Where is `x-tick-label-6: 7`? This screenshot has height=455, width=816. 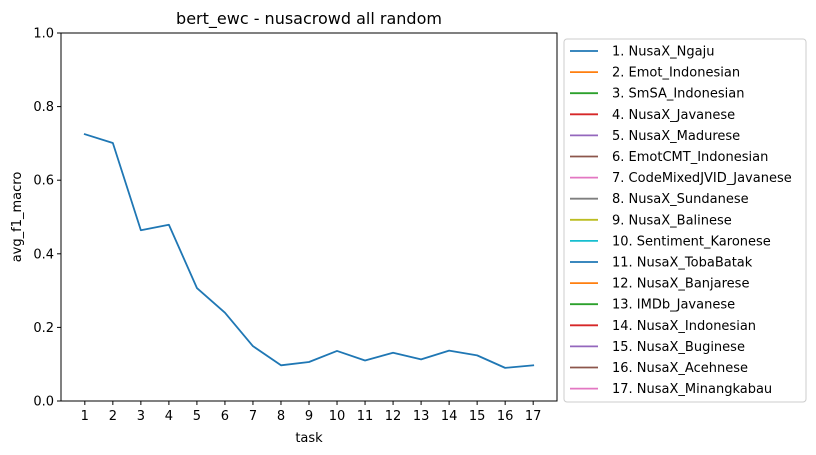
x-tick-label-6: 7 is located at coordinates (253, 416).